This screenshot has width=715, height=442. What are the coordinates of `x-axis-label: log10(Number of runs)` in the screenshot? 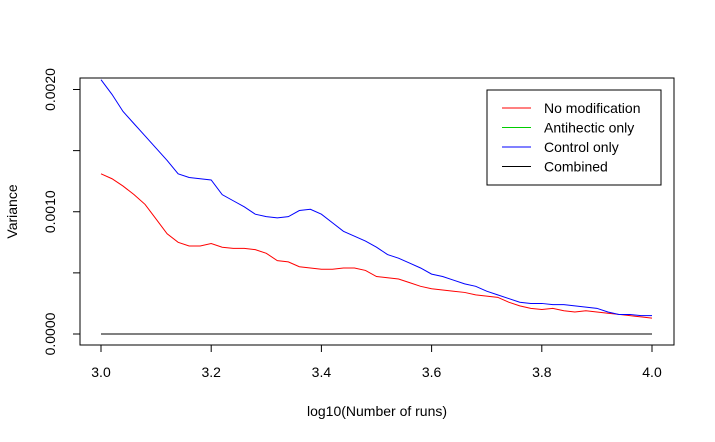 It's located at (377, 411).